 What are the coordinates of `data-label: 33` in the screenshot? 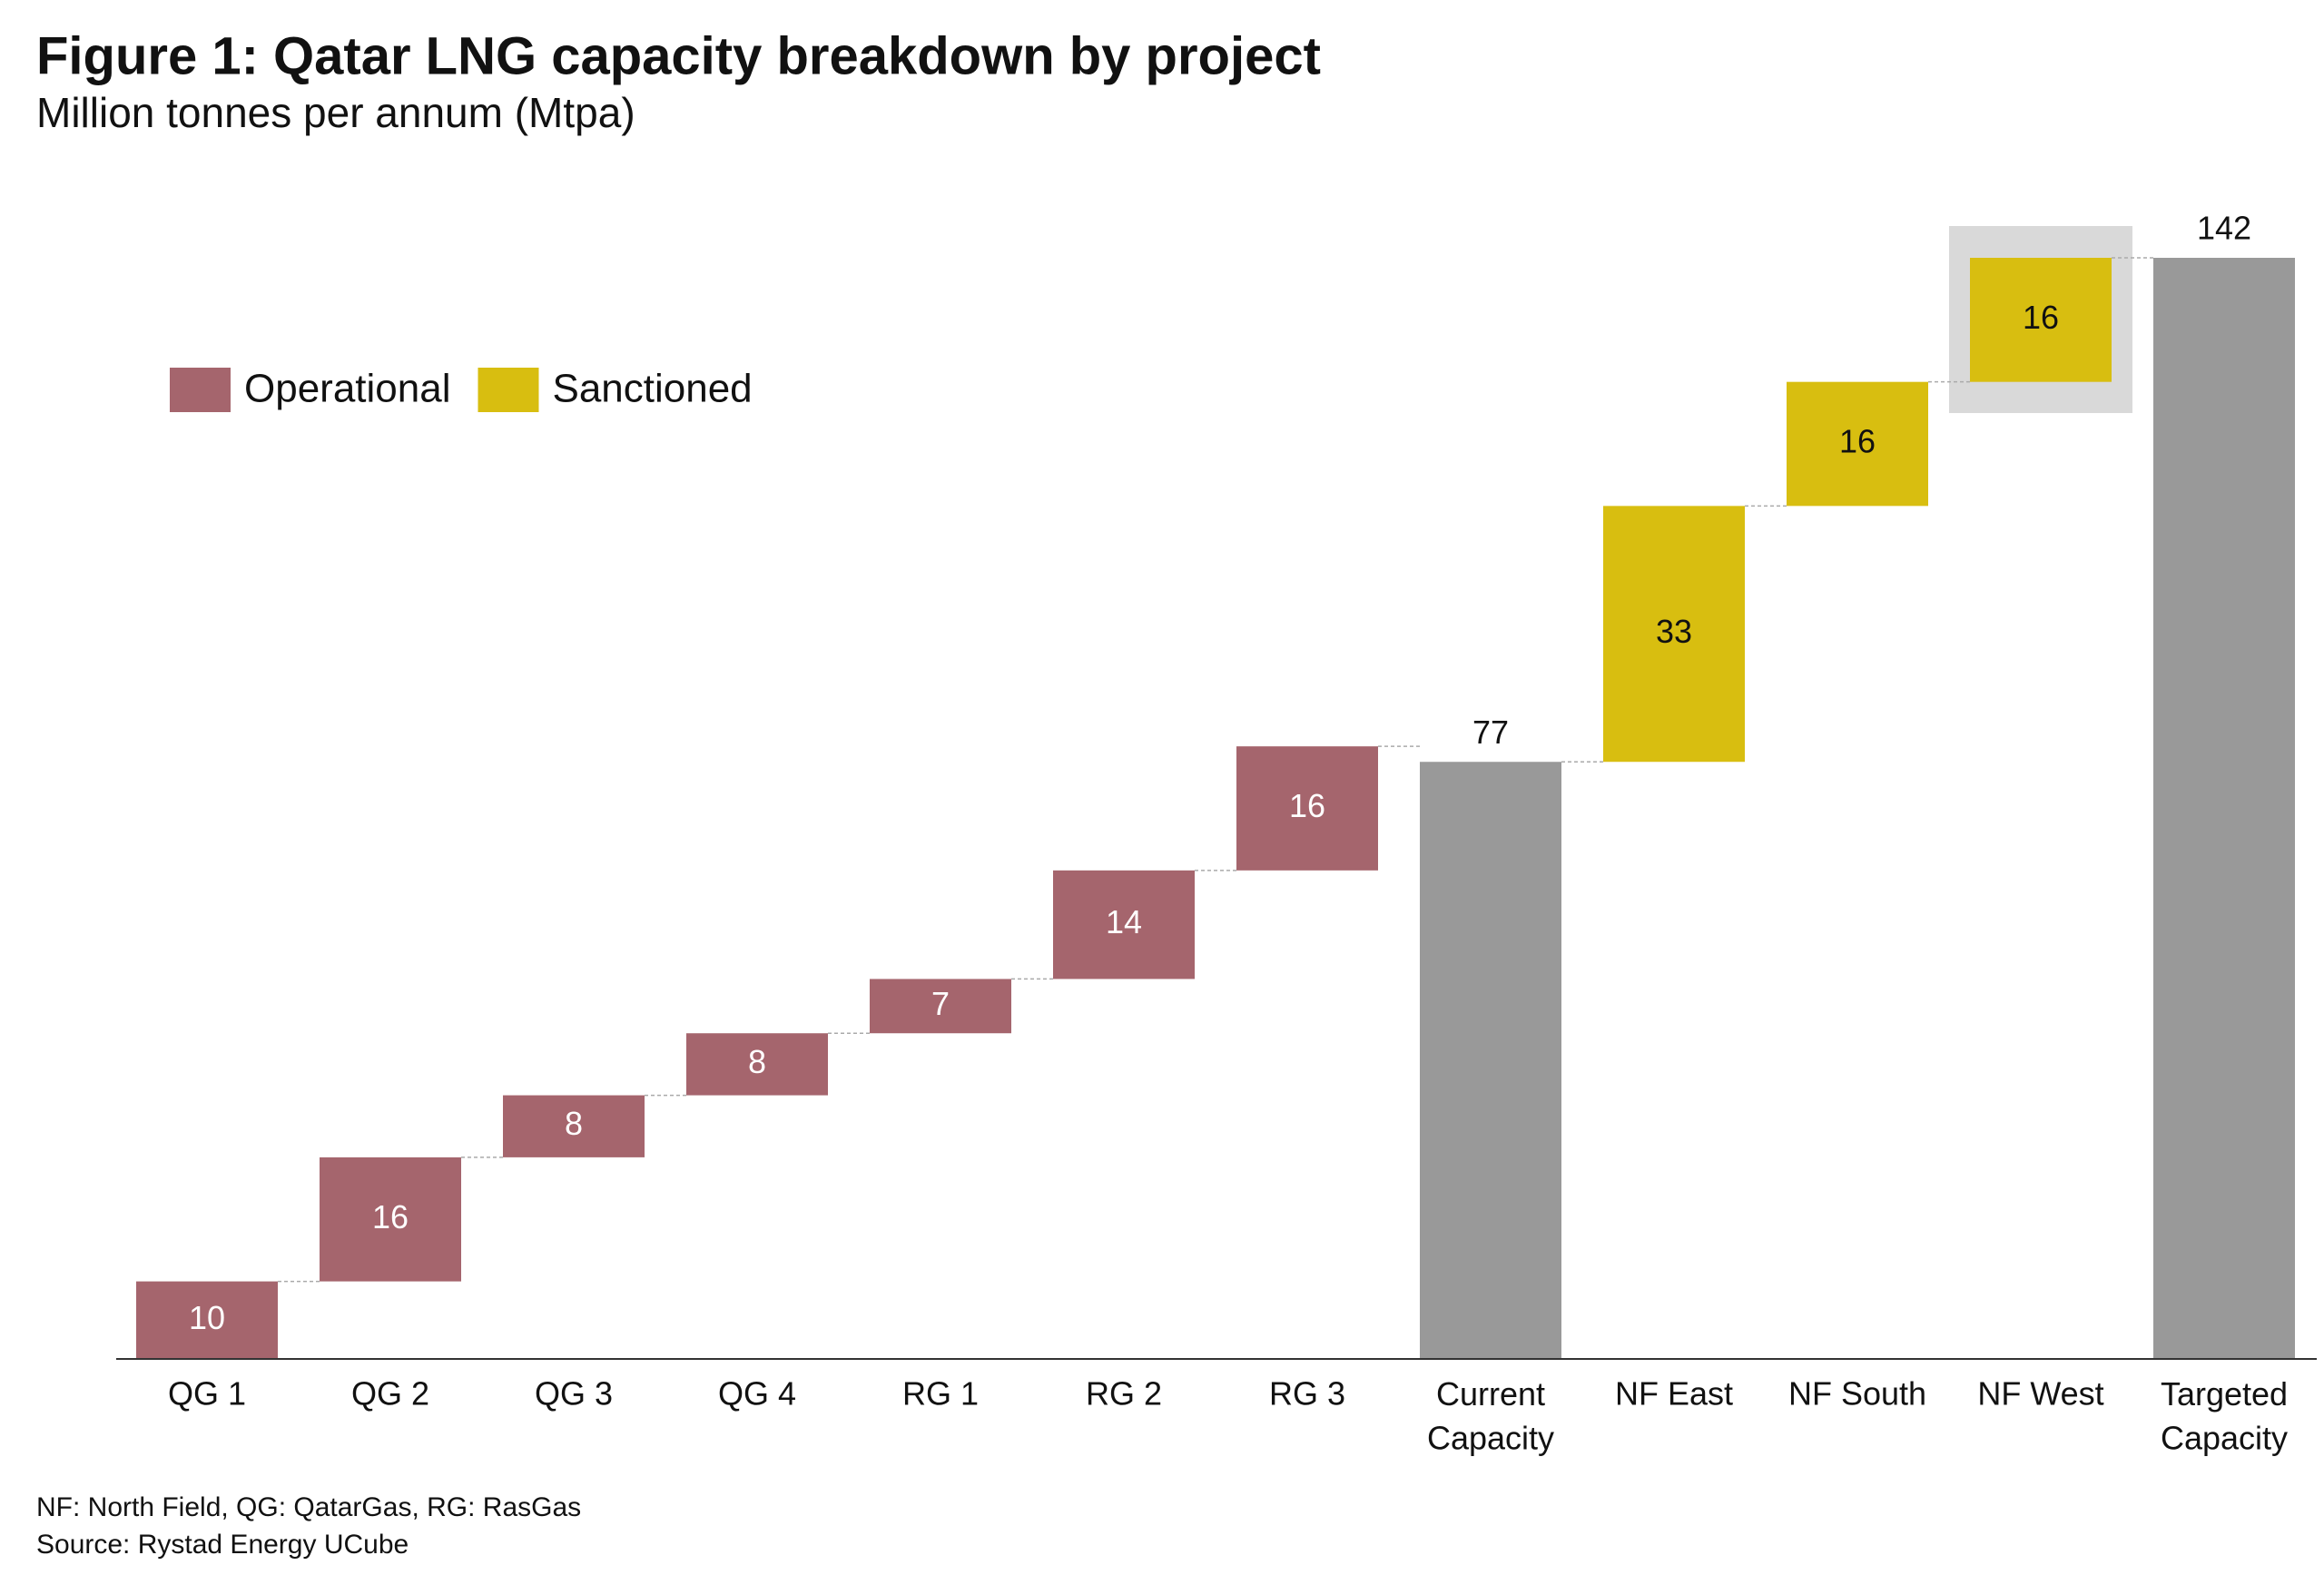 It's located at (1674, 632).